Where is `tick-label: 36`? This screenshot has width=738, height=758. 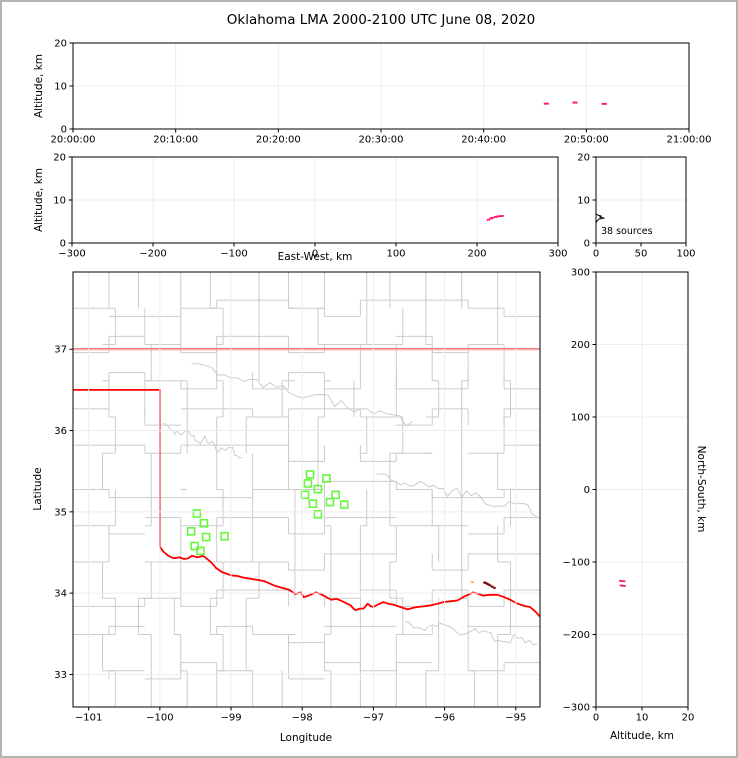 tick-label: 36 is located at coordinates (60, 431).